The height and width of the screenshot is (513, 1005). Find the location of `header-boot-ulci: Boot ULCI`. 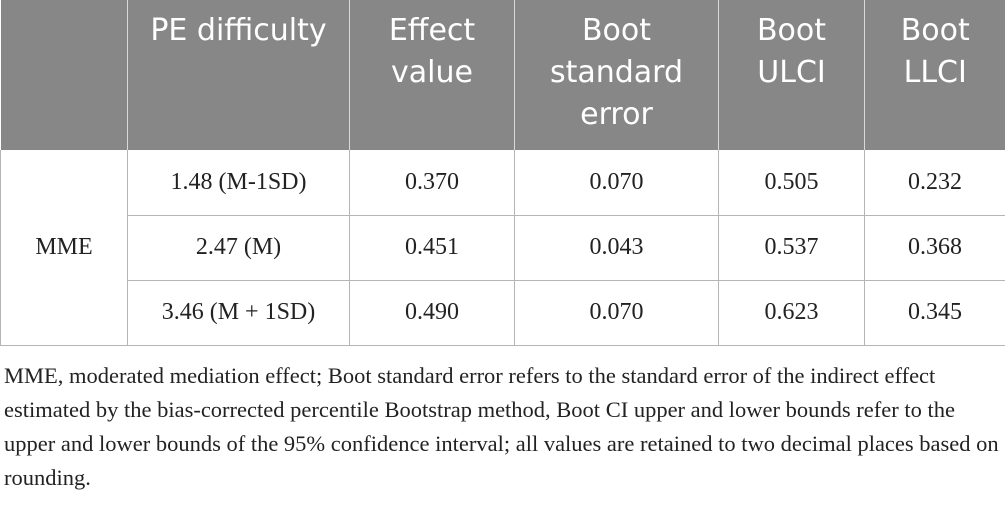

header-boot-ulci: Boot ULCI is located at coordinates (791, 75).